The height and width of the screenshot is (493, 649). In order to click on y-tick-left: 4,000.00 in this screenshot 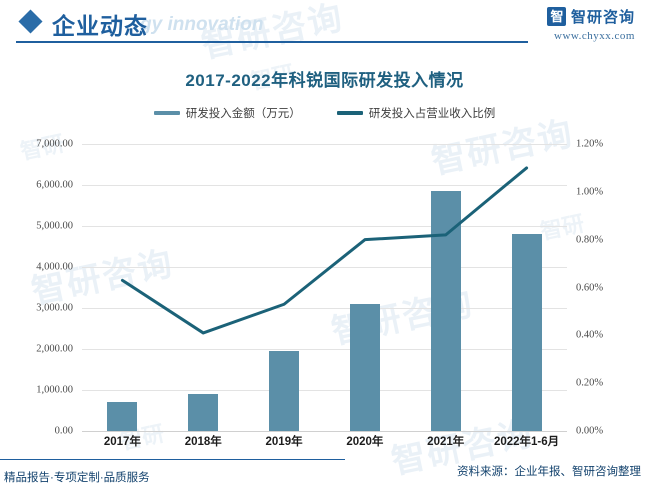, I will do `click(54, 267)`.